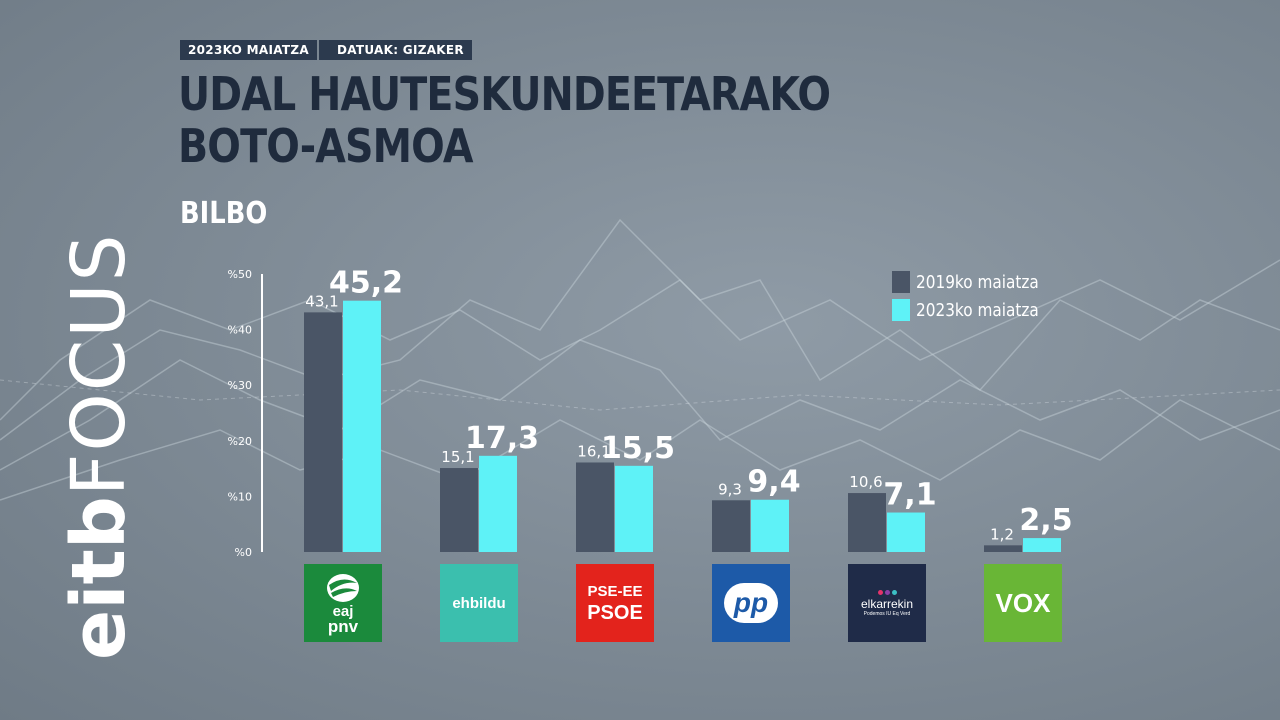 This screenshot has width=1280, height=720. I want to click on logo-elkarrekin: elkarrekin Podemos IU Eq Verd, so click(887, 603).